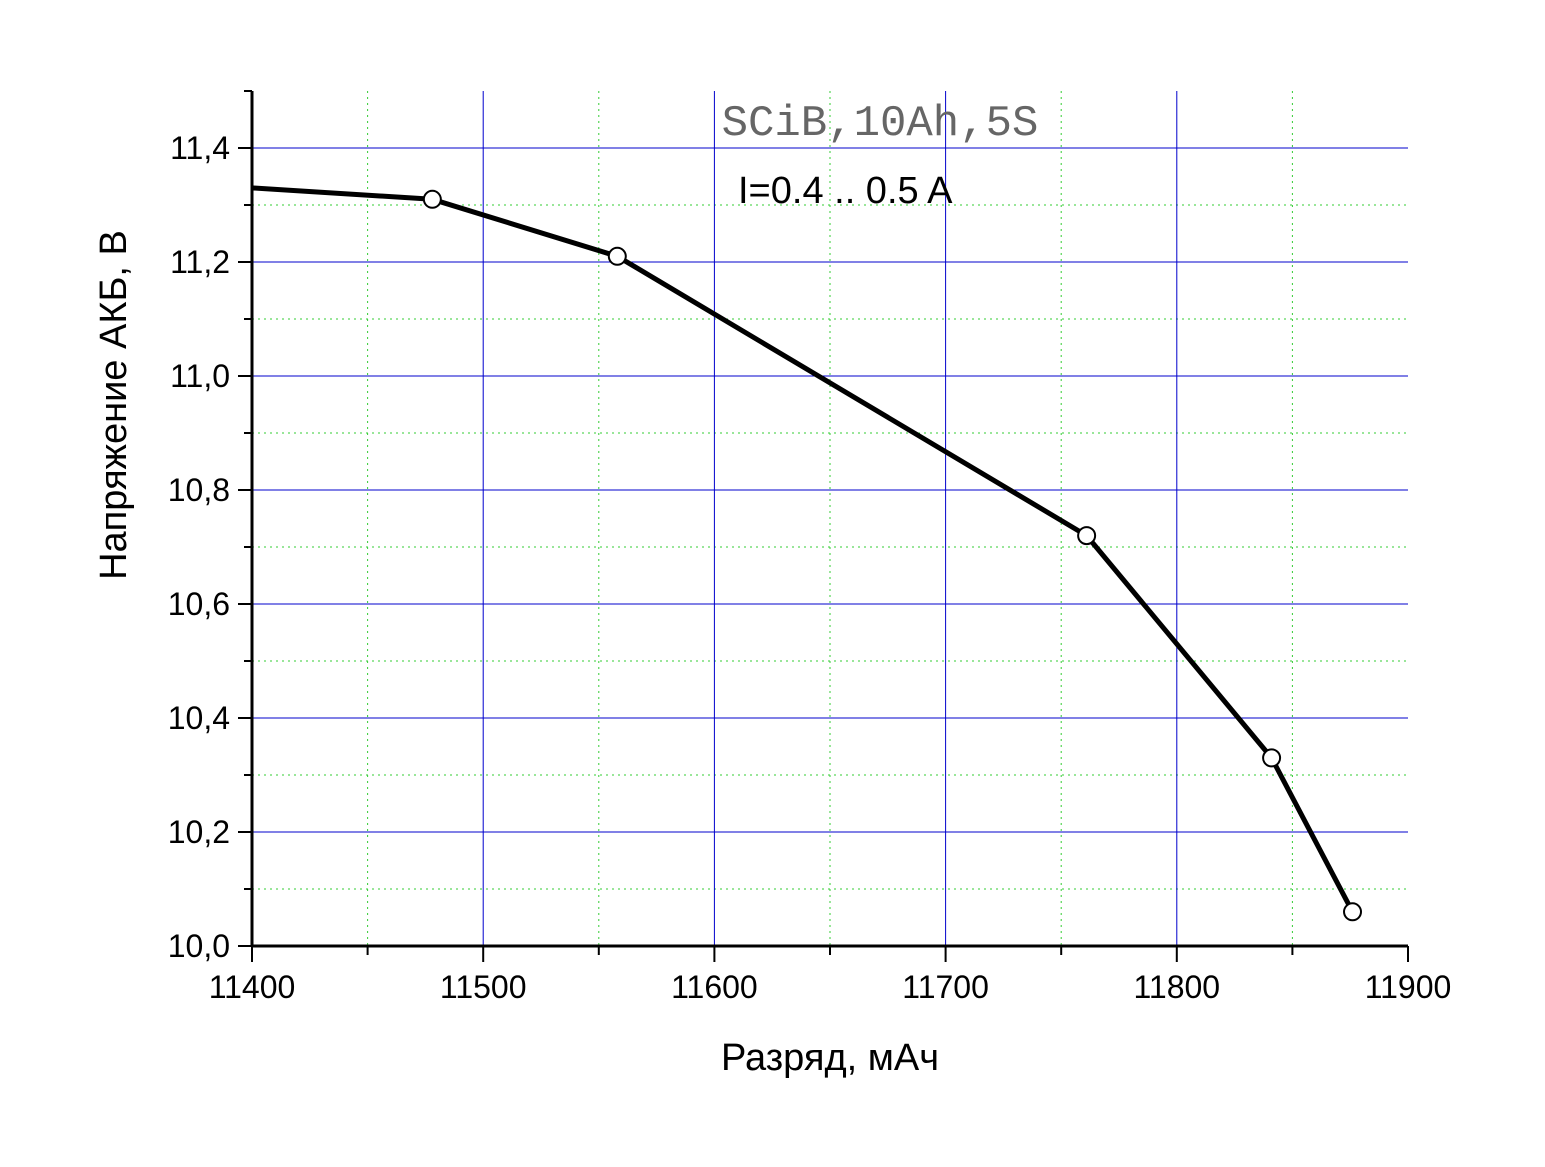  Describe the element at coordinates (1408, 987) in the screenshot. I see `x-tick-label: 11900` at that location.